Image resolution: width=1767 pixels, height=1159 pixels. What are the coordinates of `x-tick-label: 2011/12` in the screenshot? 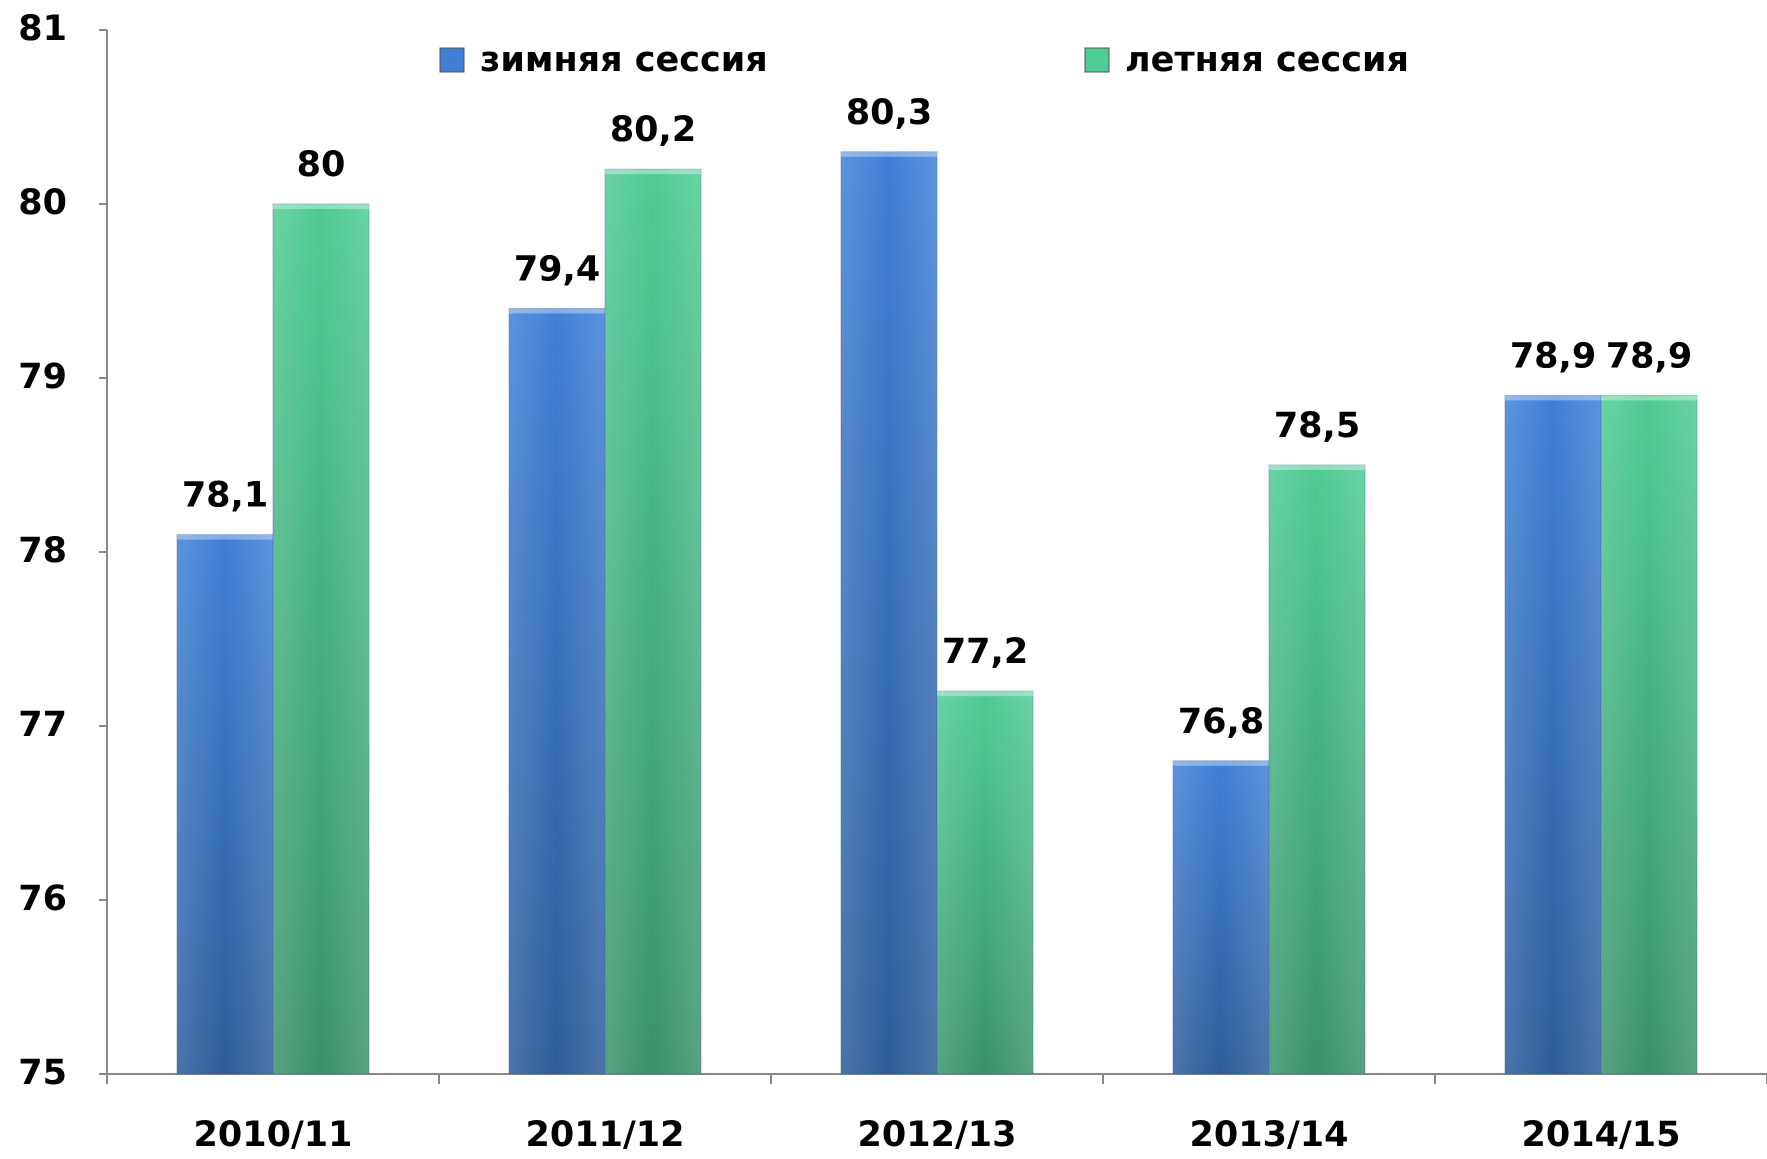 It's located at (605, 1135).